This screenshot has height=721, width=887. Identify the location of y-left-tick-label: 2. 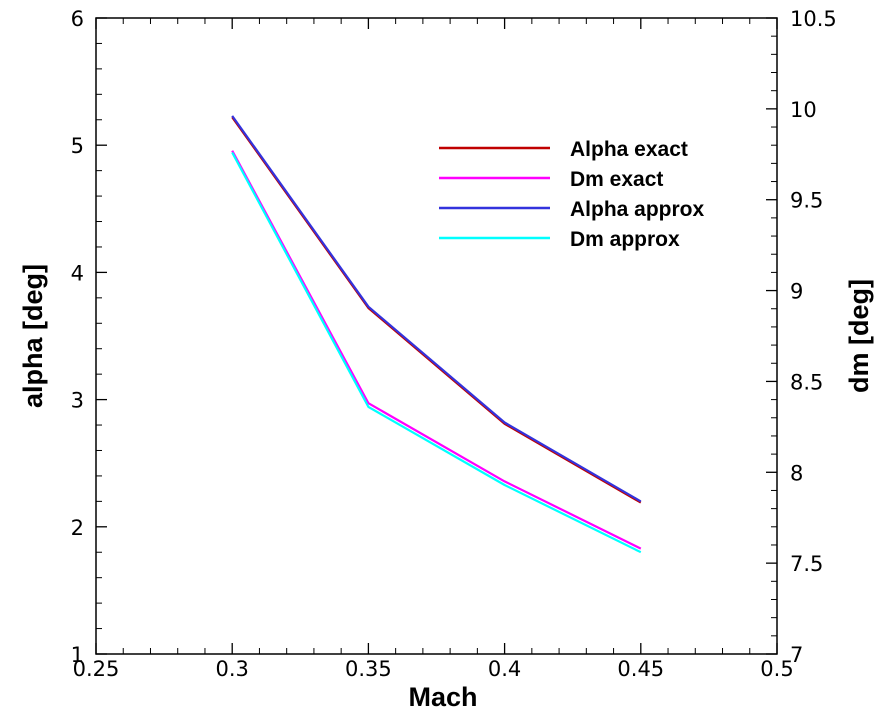
(77, 528).